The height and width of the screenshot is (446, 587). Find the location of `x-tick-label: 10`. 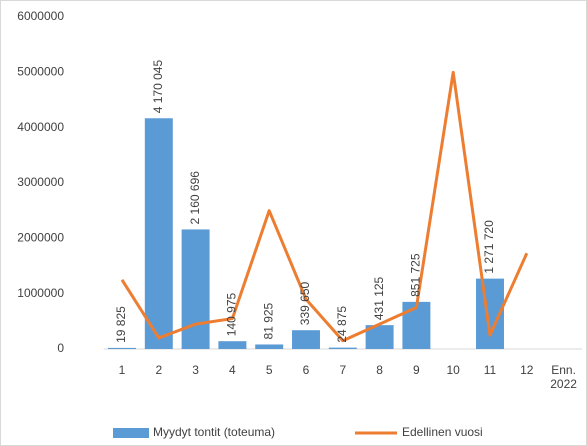

x-tick-label: 10 is located at coordinates (453, 370).